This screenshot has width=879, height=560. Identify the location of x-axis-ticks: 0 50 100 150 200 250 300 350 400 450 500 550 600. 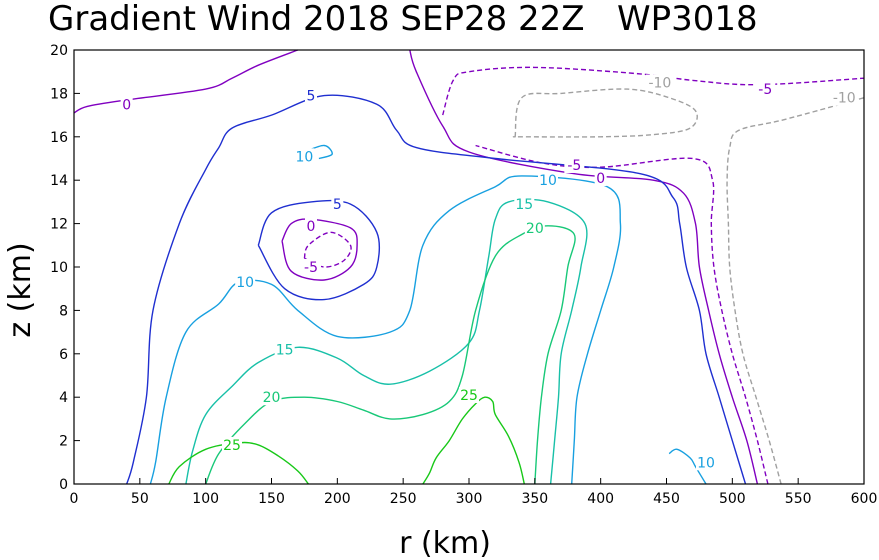
(474, 492).